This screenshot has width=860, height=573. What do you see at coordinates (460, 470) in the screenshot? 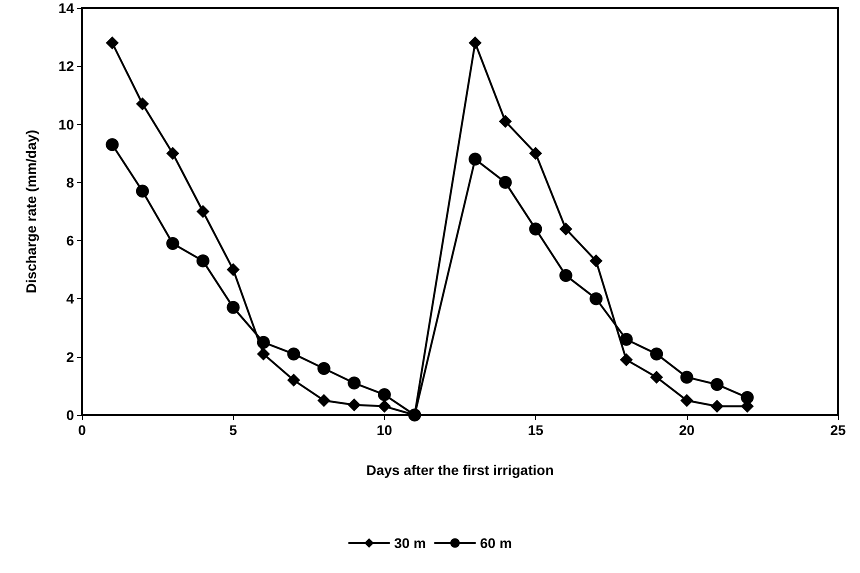
I see `x-axis-title: Days after the first irrigation` at bounding box center [460, 470].